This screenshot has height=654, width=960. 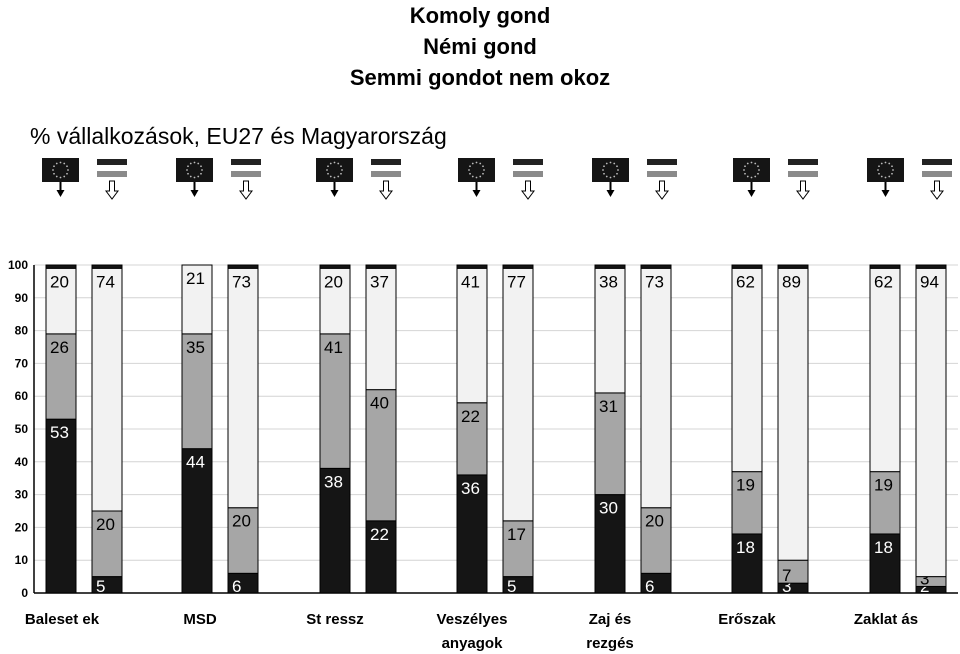 What do you see at coordinates (924, 578) in the screenshot?
I see `data-label-nemi: 3` at bounding box center [924, 578].